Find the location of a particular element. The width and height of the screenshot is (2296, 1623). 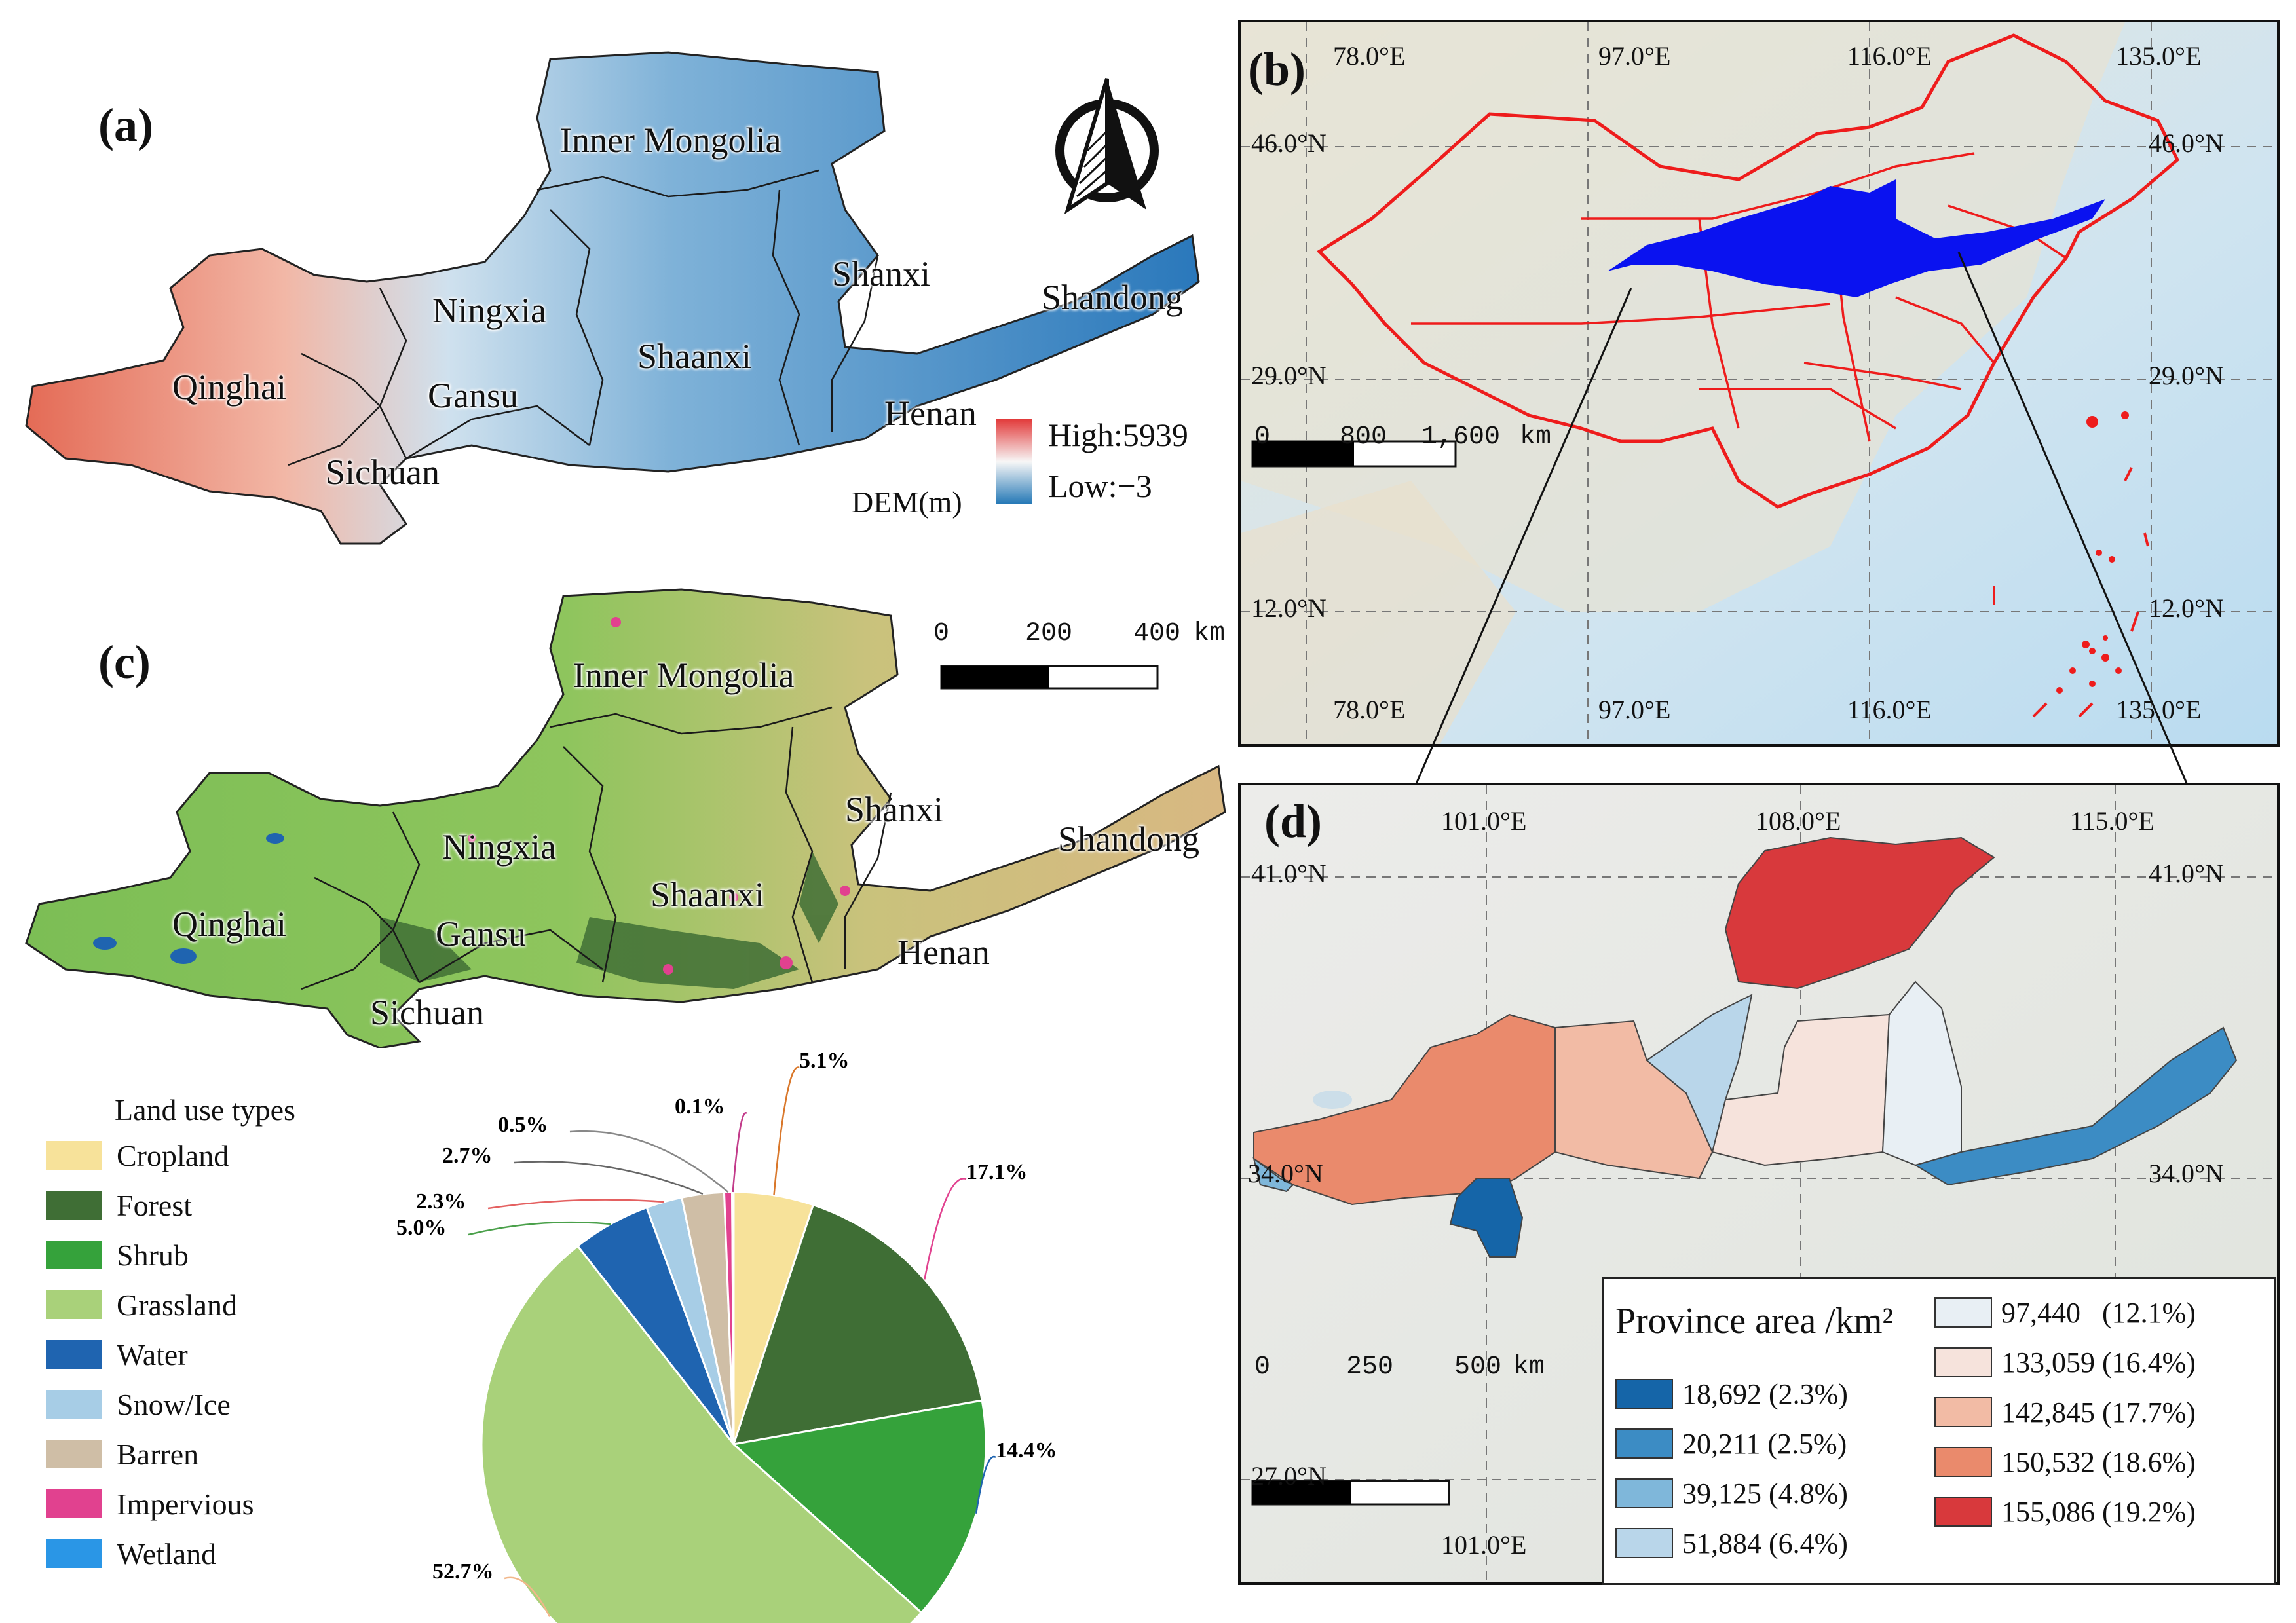

legend-label: Cropland is located at coordinates (173, 1155).